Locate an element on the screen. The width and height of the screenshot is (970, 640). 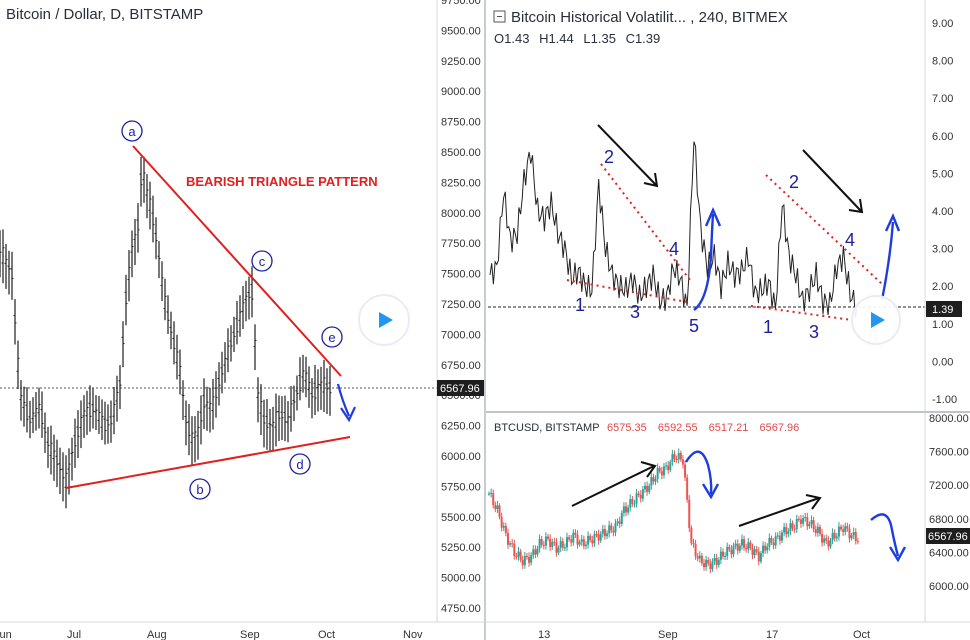
triangle-lower-line is located at coordinates (208, 462).